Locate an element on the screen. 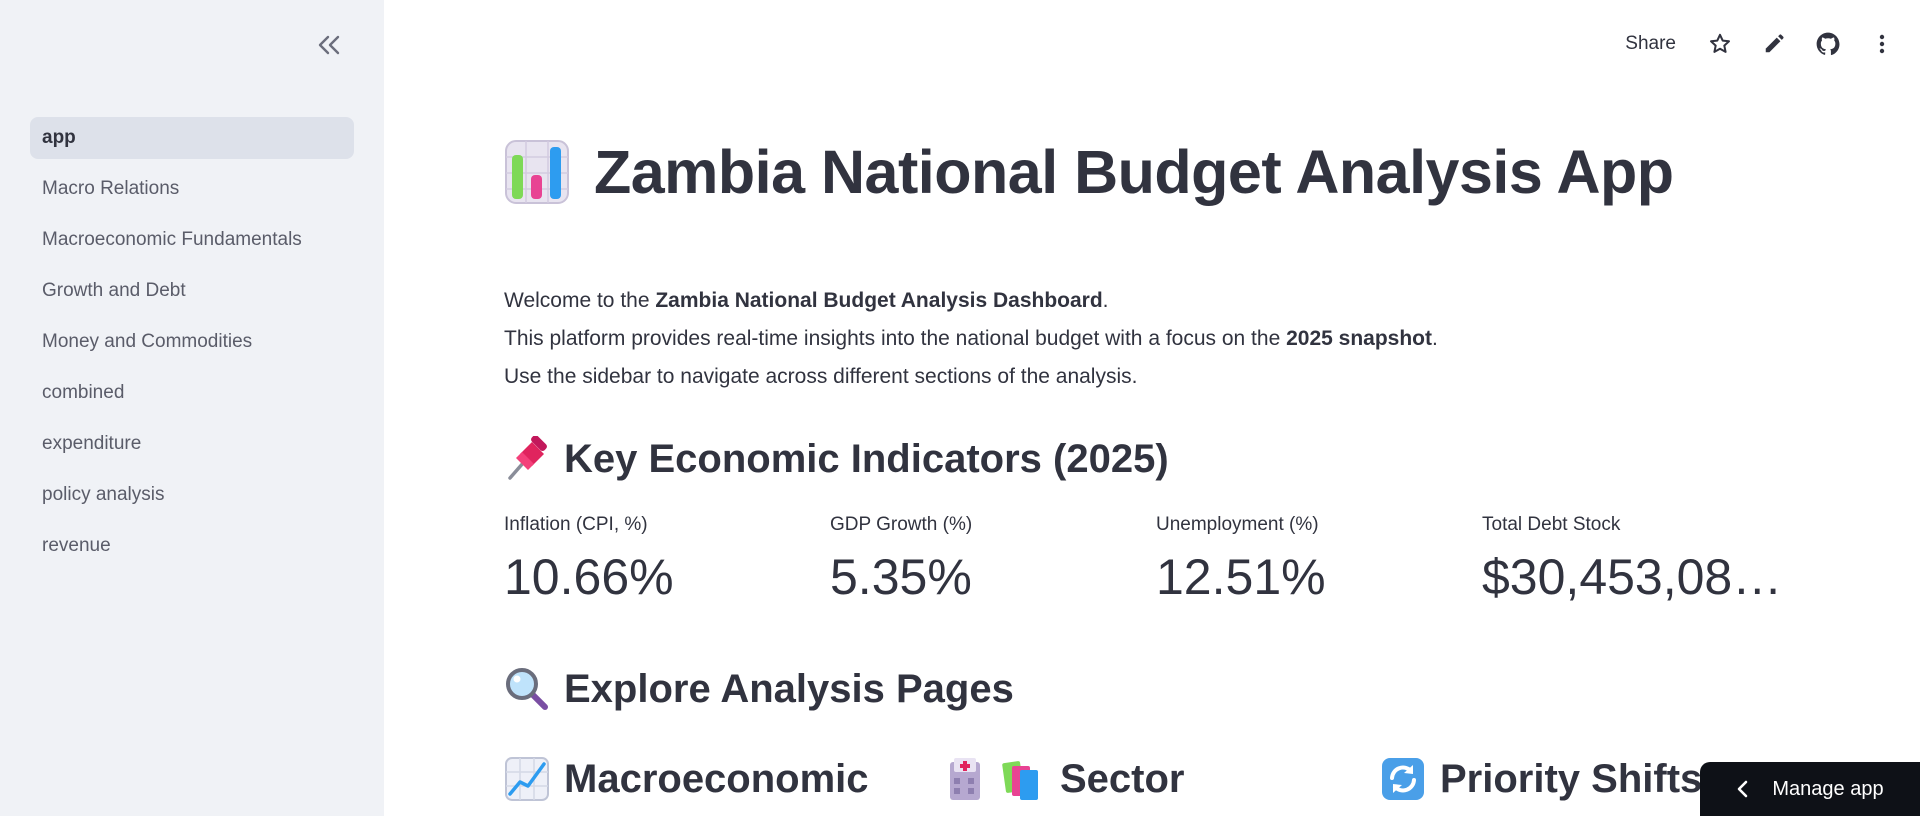  sidebar-item-app: app is located at coordinates (192, 138).